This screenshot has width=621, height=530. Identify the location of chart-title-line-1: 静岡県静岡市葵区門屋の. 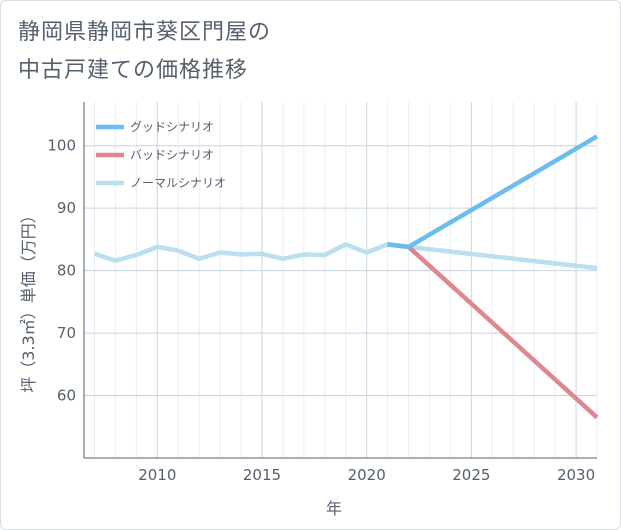
(145, 32).